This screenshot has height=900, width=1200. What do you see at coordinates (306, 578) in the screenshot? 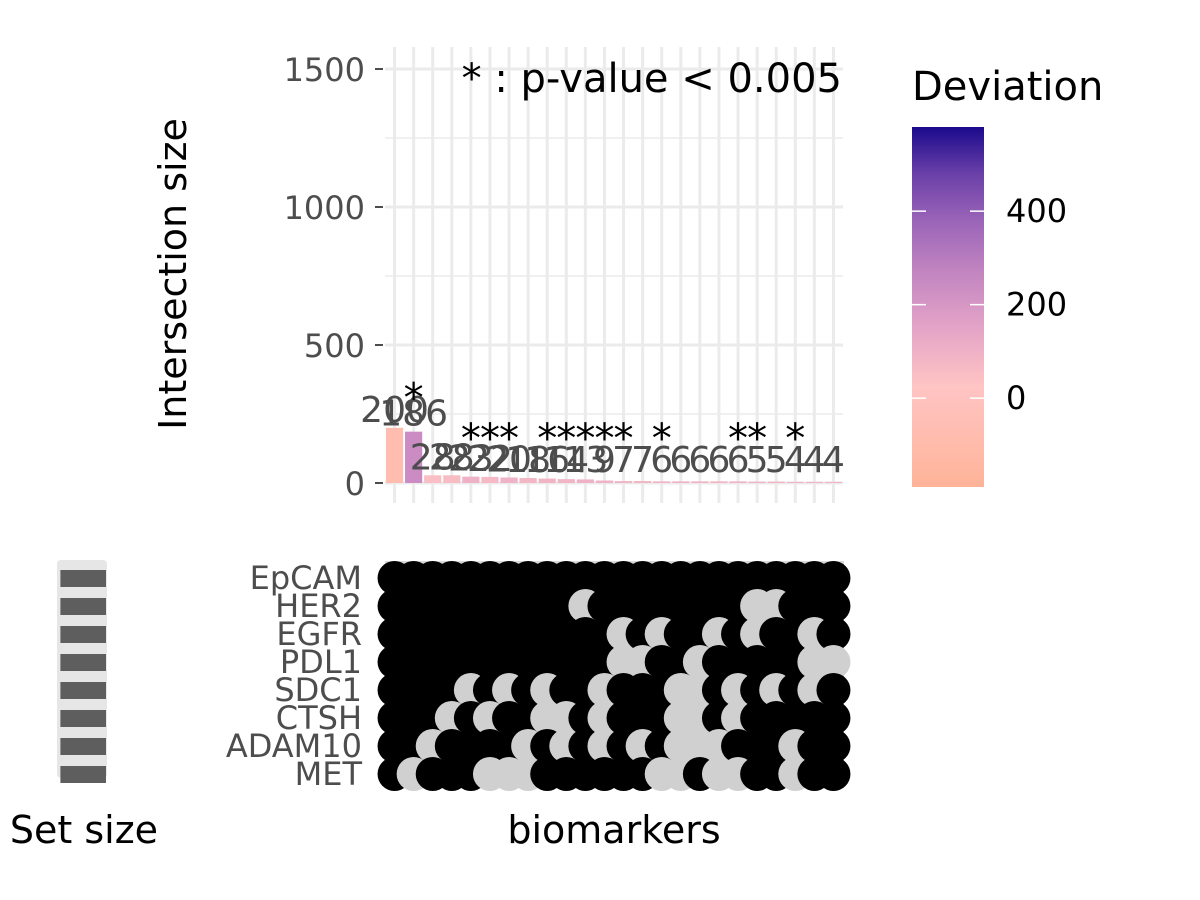
I see `set-name-label: EpCAM` at bounding box center [306, 578].